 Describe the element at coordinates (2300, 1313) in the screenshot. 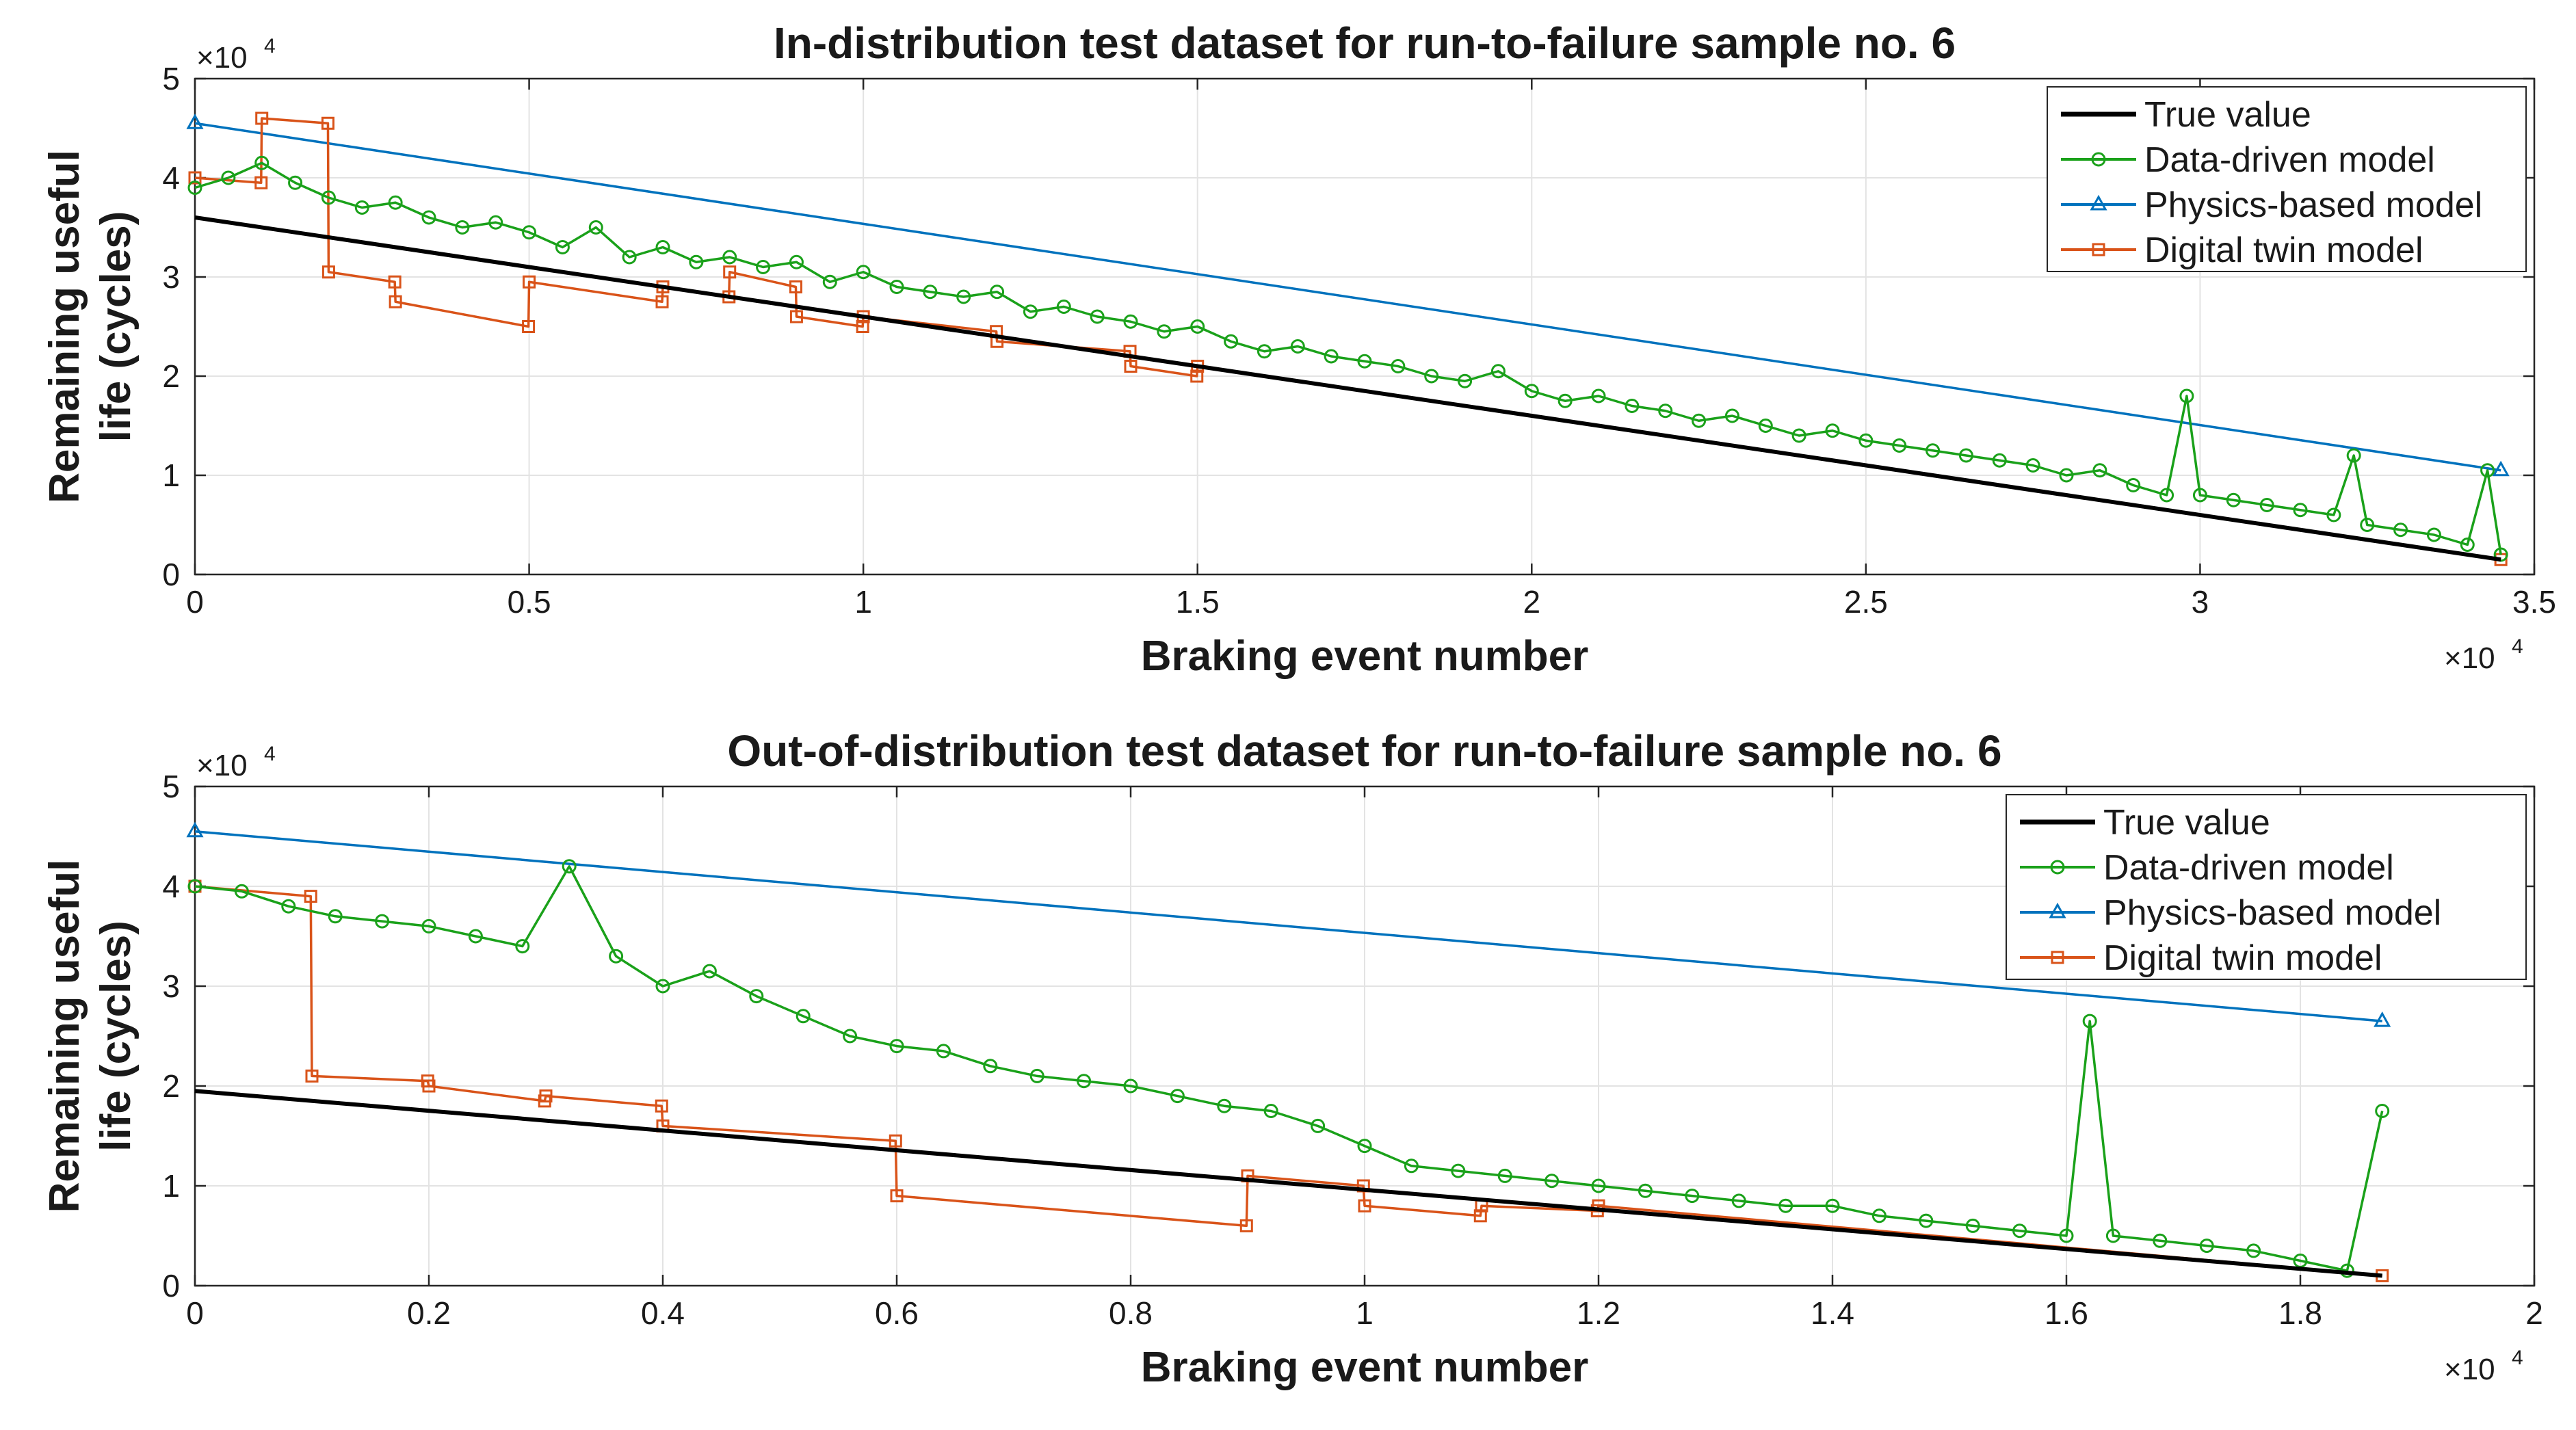

I see `x-tick-label: 1.8` at that location.